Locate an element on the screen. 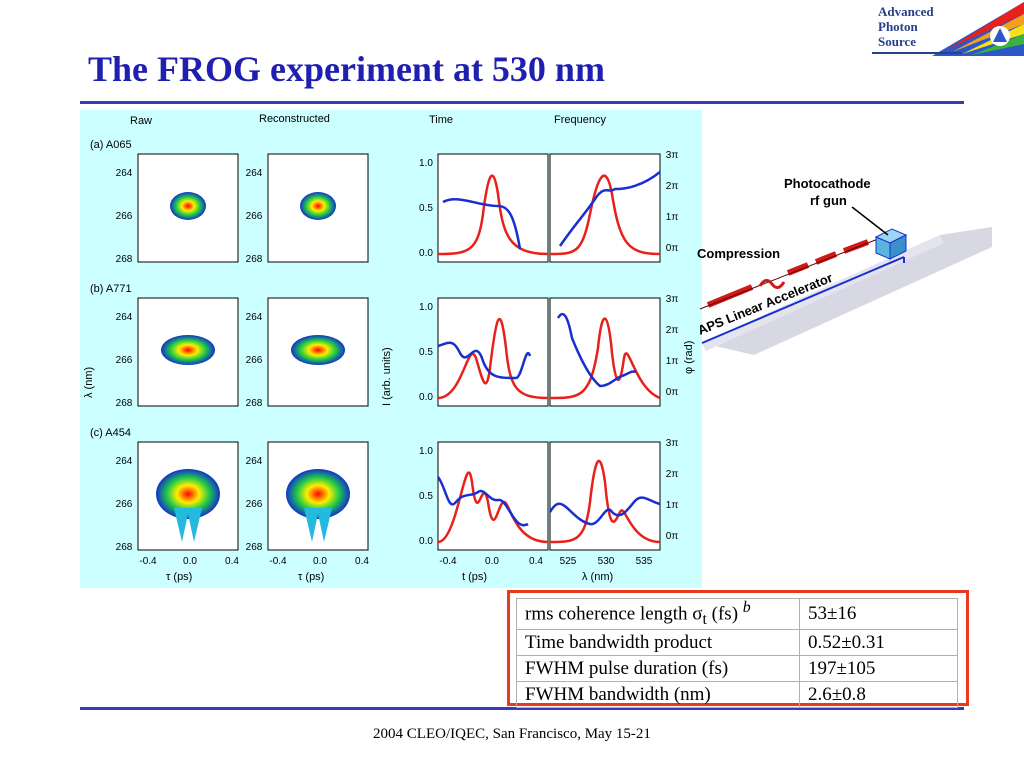 This screenshot has height=768, width=1024. table-row: rms coherence length σt (fs) b 53±16 is located at coordinates (737, 614).